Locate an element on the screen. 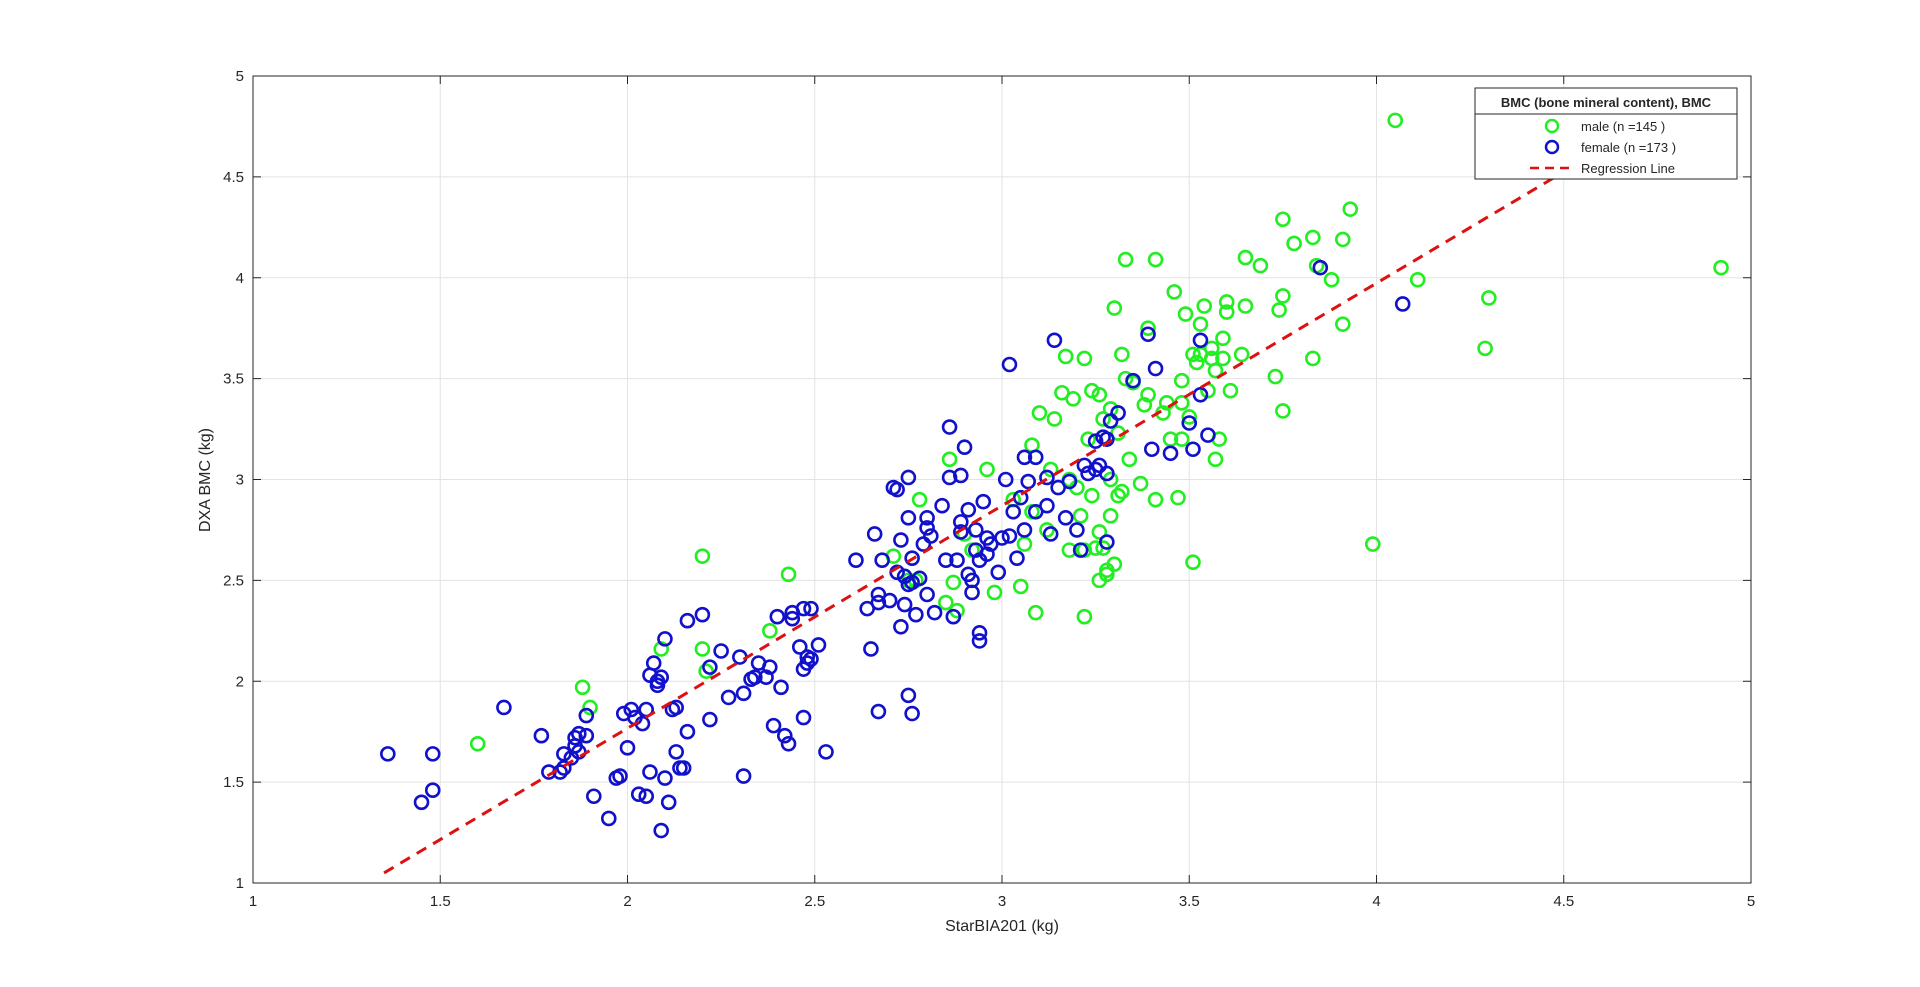 The height and width of the screenshot is (987, 1920). x-tick-label: 4 is located at coordinates (1376, 901).